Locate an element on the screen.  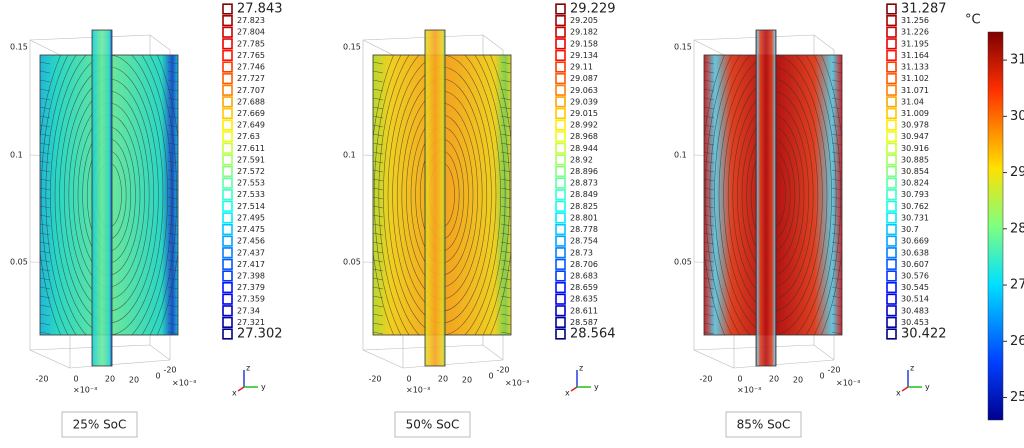
legend-label: 27.785 is located at coordinates (251, 43).